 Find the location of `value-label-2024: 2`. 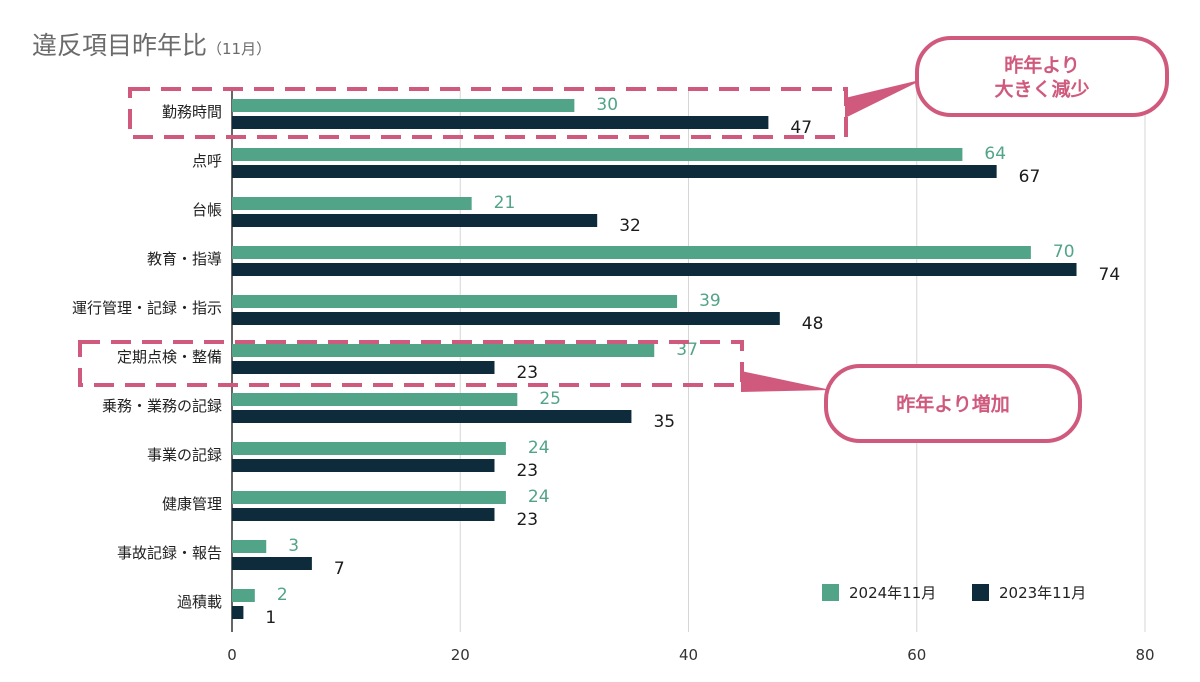

value-label-2024: 2 is located at coordinates (282, 595).